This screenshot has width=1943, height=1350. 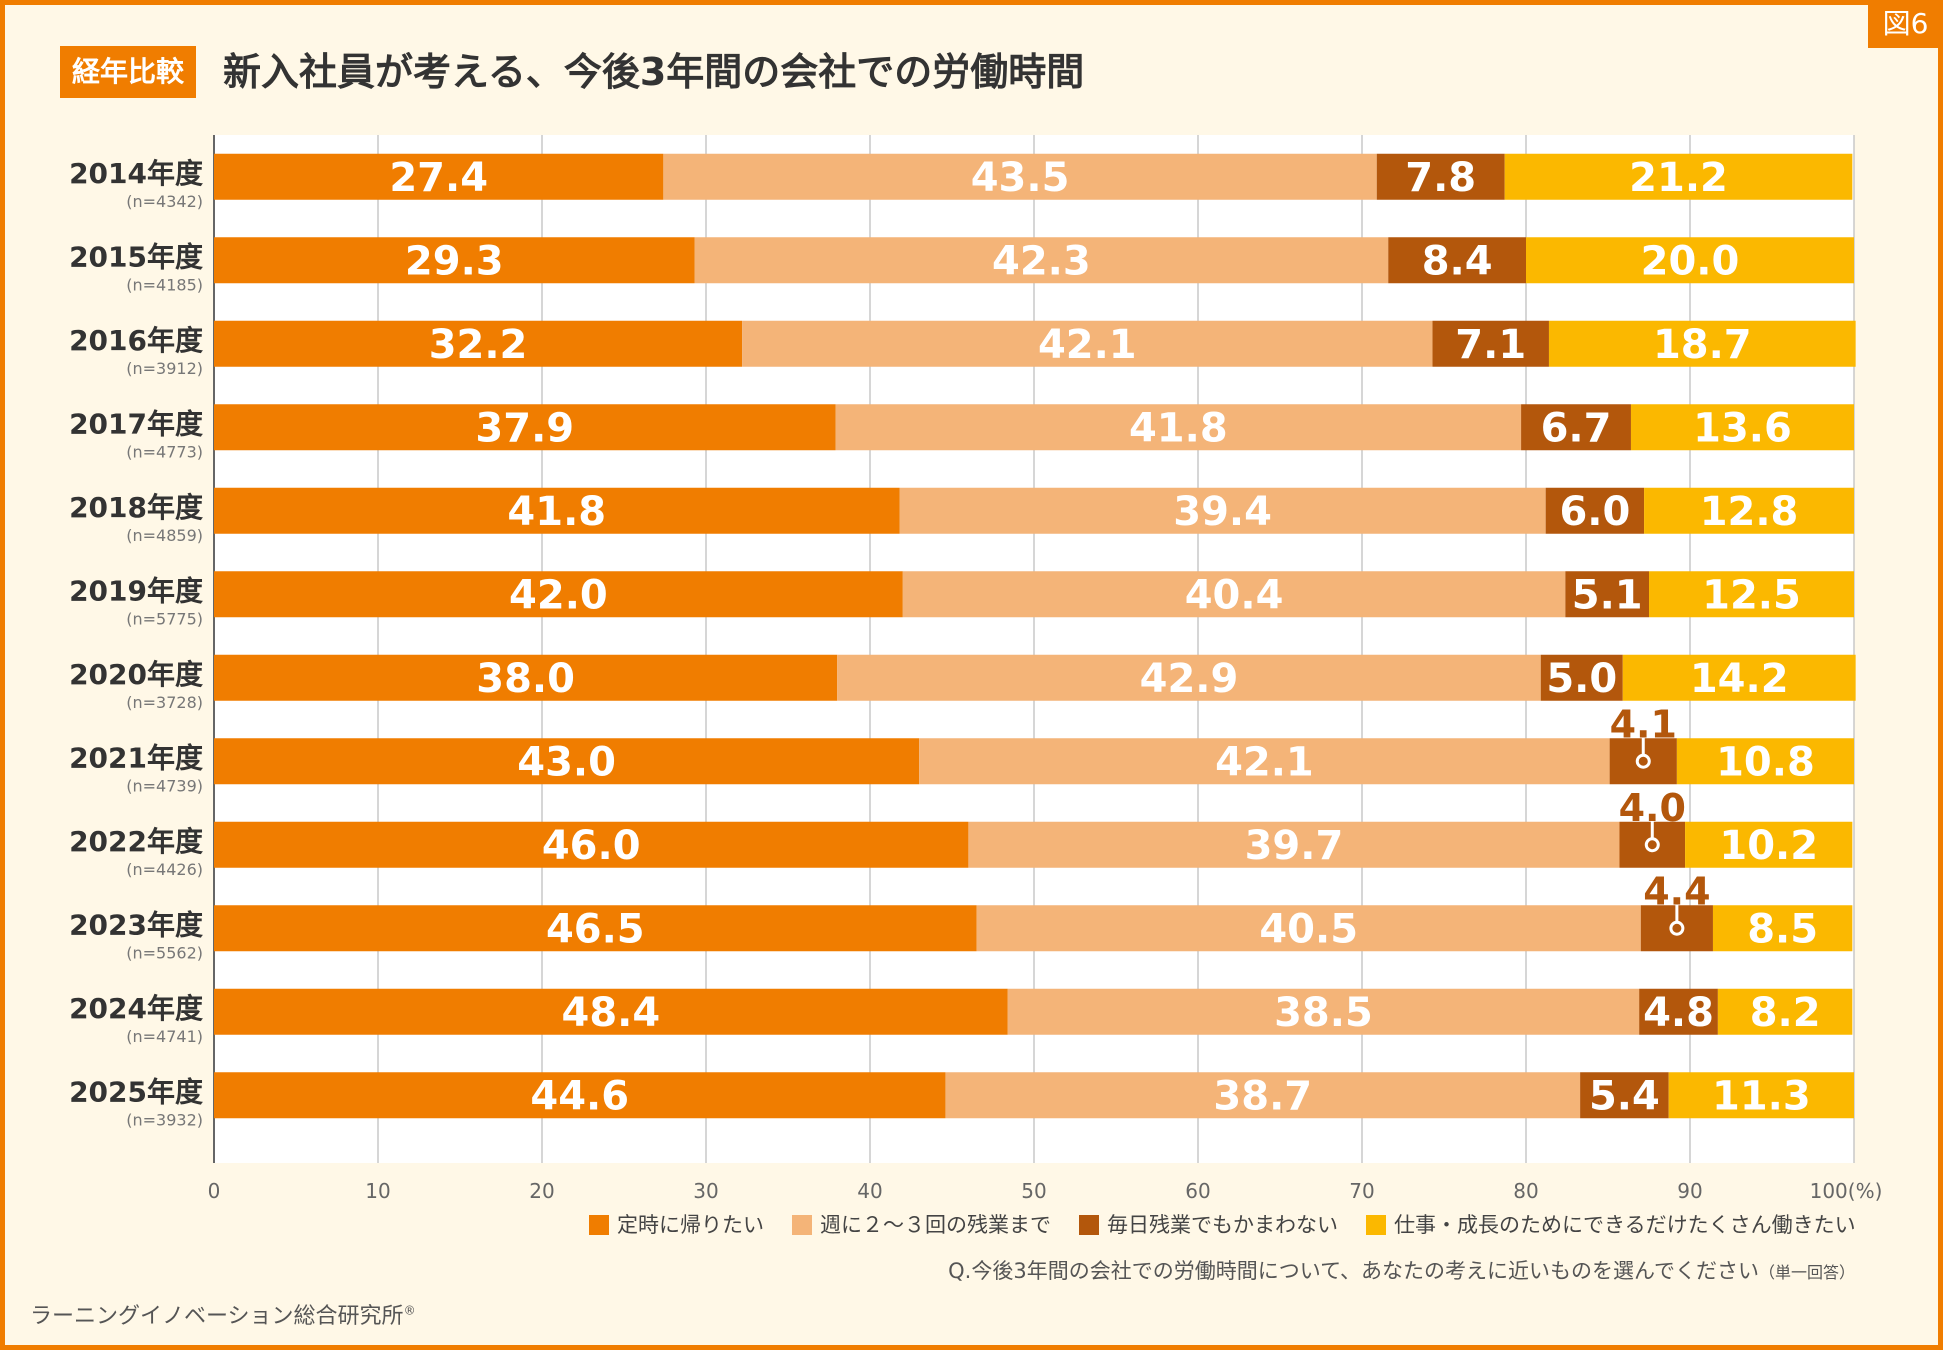 I want to click on sample-size-label: (n=4342), so click(x=164, y=201).